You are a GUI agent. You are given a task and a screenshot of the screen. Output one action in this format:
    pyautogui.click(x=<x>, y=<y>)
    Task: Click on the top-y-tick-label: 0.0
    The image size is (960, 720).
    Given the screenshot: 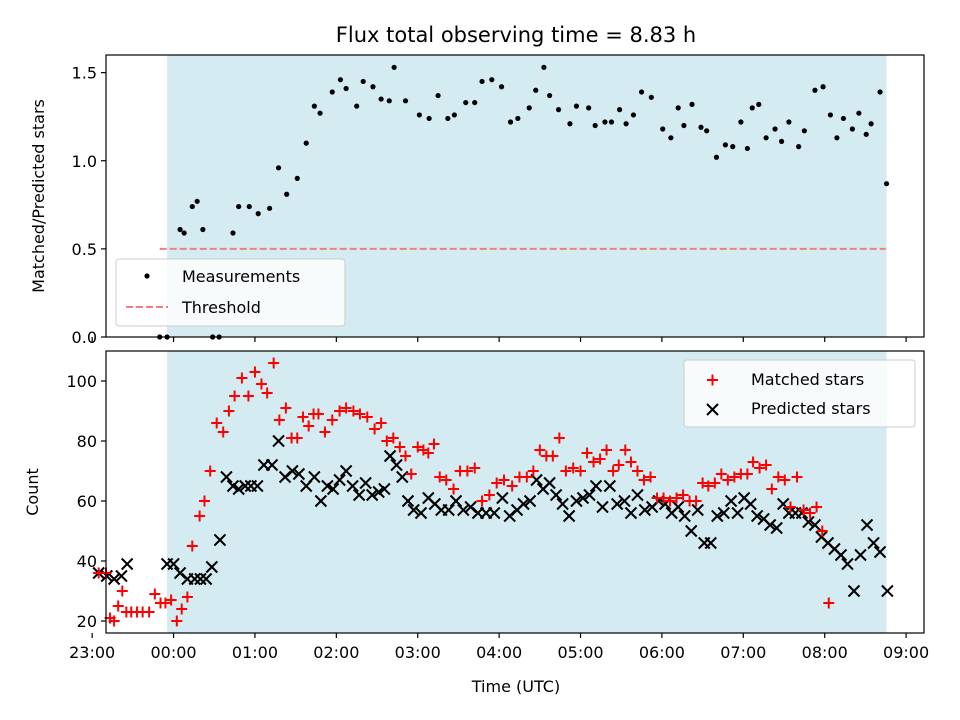 What is the action you would take?
    pyautogui.click(x=84, y=337)
    